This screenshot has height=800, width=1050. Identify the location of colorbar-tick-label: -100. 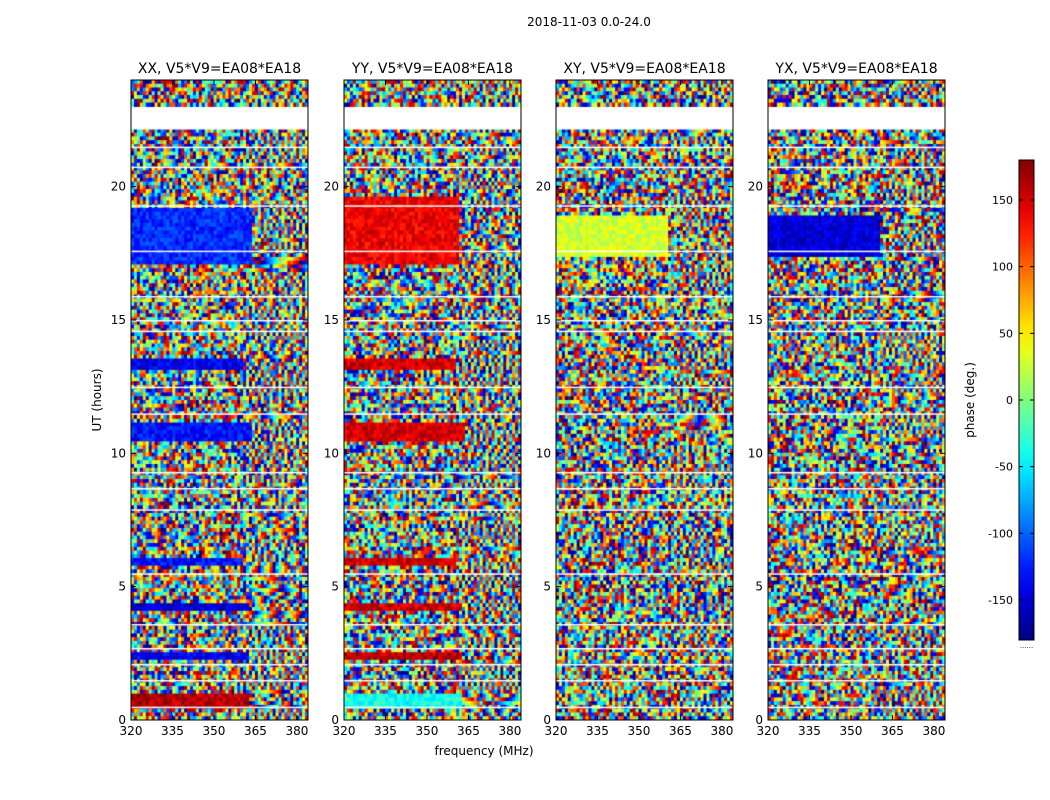
(1000, 533).